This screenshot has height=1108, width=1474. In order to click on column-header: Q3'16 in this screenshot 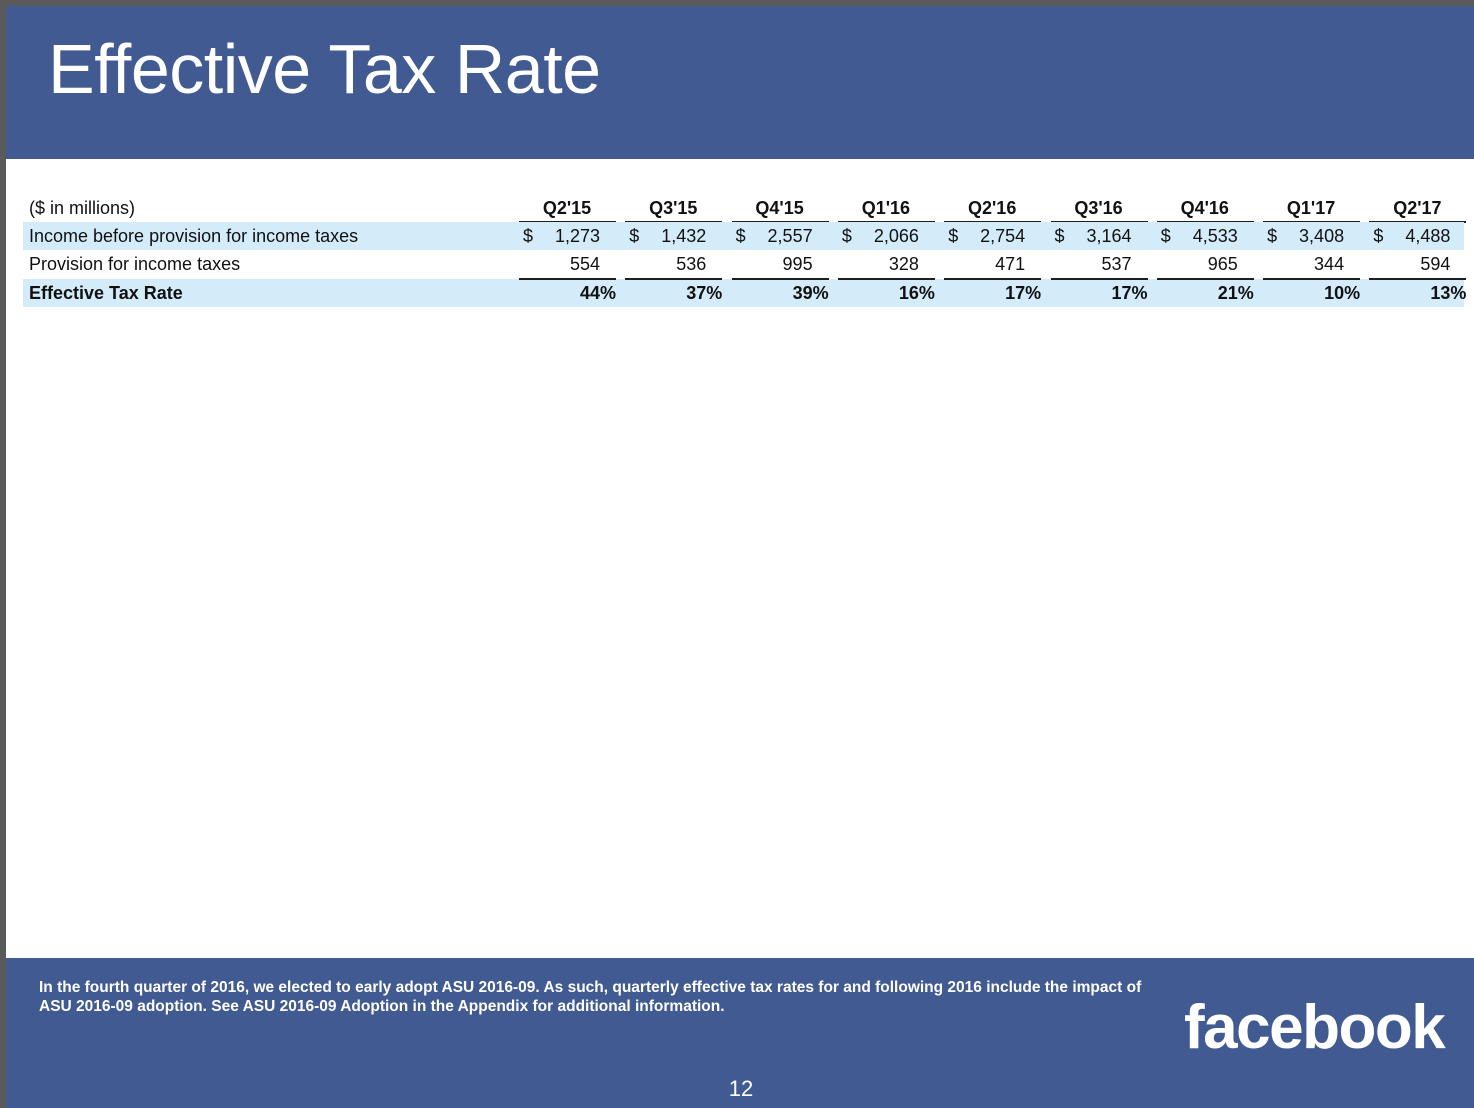, I will do `click(1098, 208)`.